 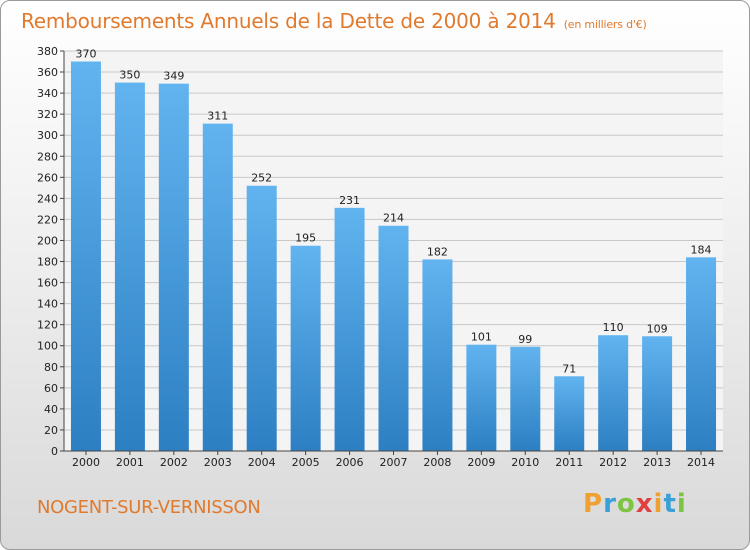 What do you see at coordinates (569, 462) in the screenshot?
I see `x-tick-label: 2011` at bounding box center [569, 462].